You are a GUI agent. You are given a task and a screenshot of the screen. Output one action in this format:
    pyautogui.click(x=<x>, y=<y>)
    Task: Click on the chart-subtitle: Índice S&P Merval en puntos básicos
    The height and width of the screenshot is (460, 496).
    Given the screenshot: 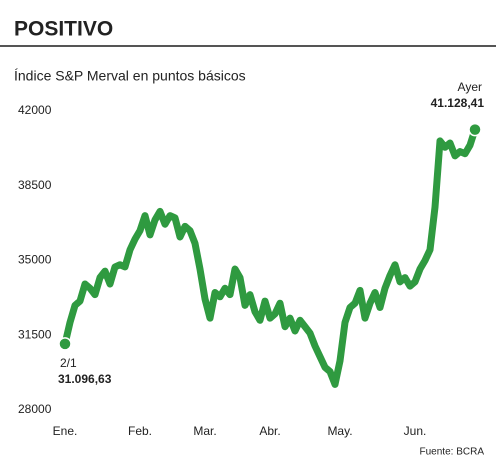 What is the action you would take?
    pyautogui.click(x=130, y=76)
    